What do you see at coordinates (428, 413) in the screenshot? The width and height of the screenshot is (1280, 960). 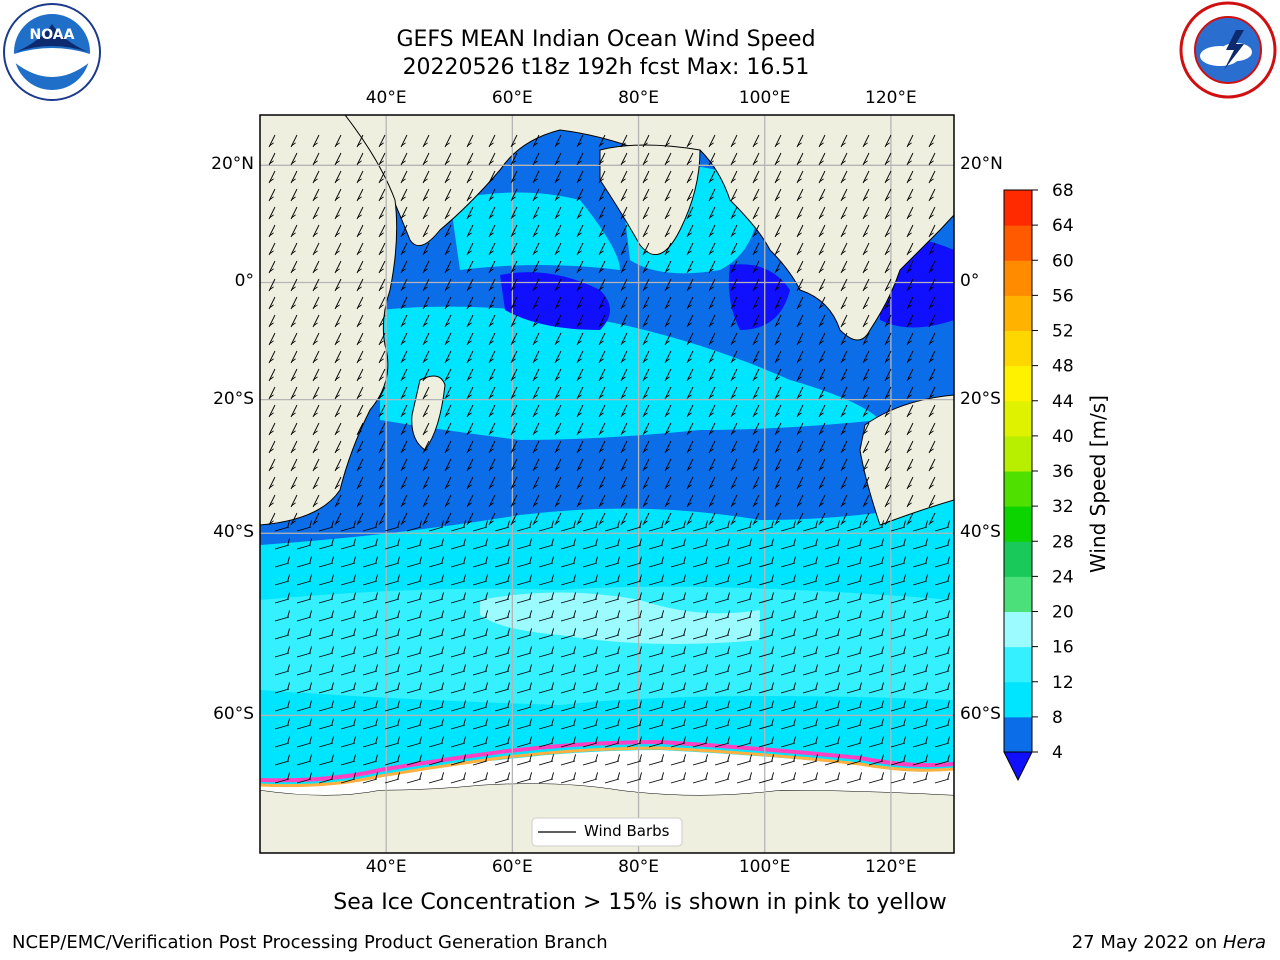 I see `land-madagascar` at bounding box center [428, 413].